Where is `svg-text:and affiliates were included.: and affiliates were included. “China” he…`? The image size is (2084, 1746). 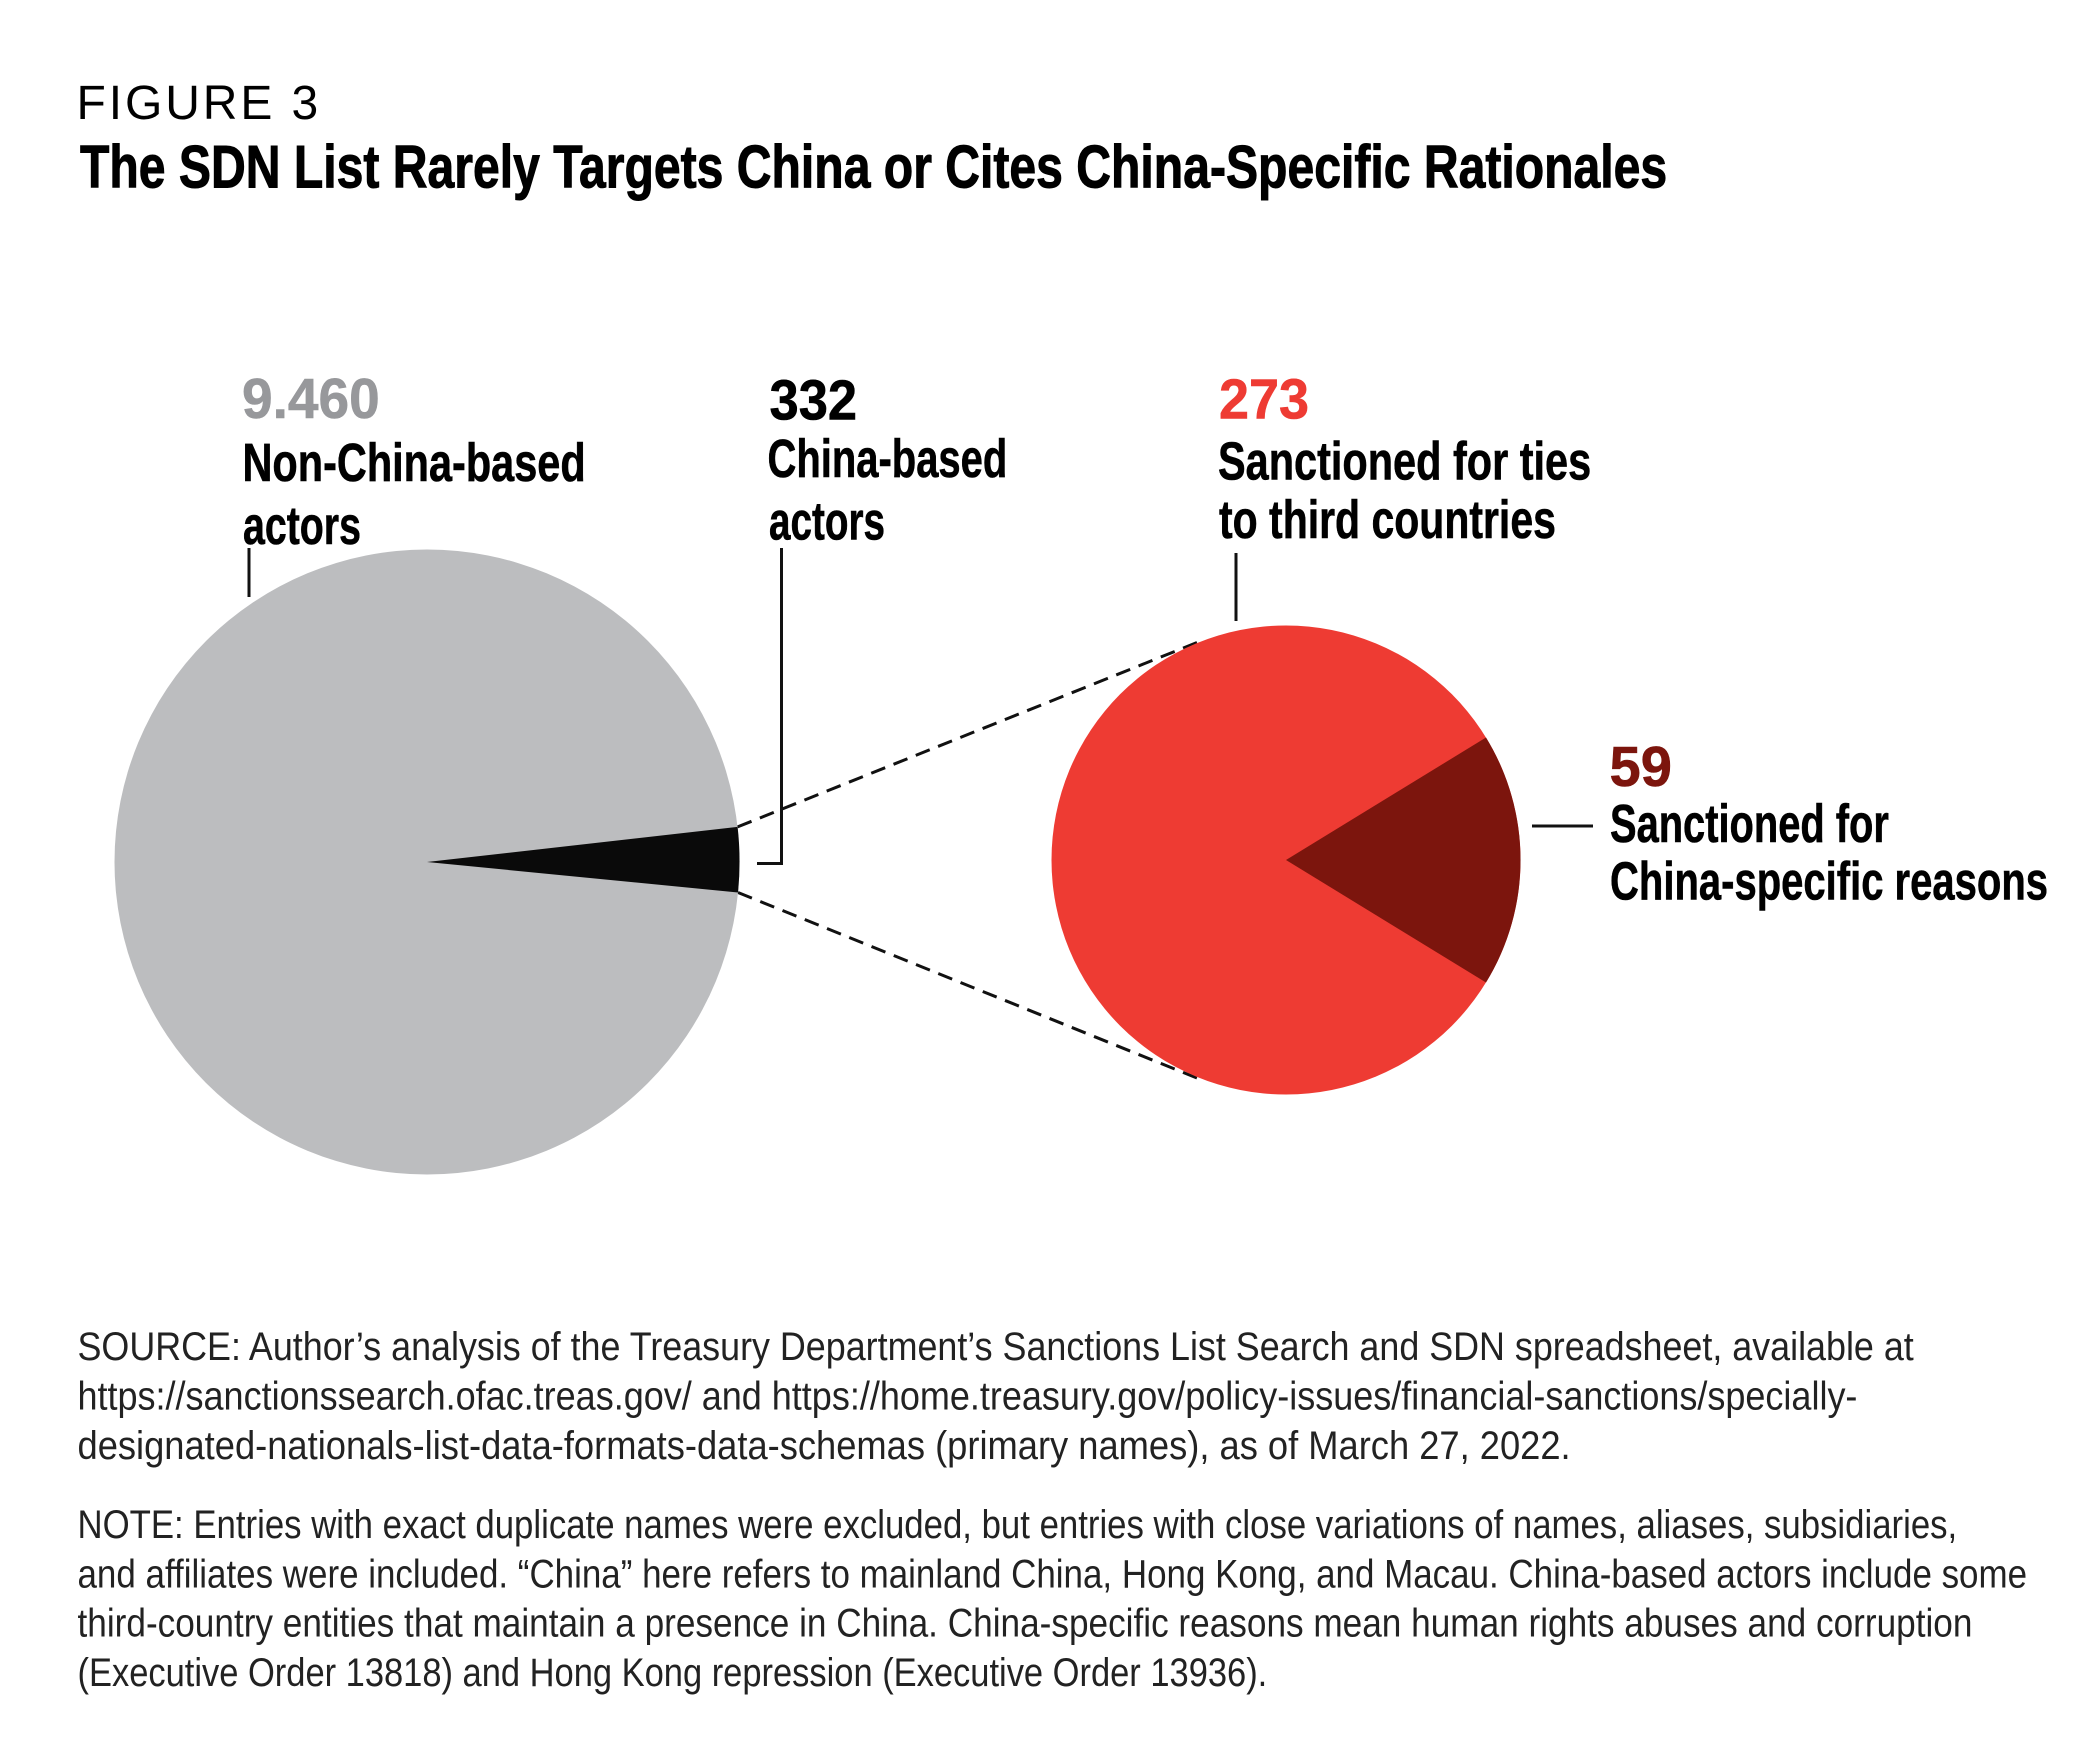 svg-text:and affiliates were included.: and affiliates were included. “China” he… is located at coordinates (1053, 1573).